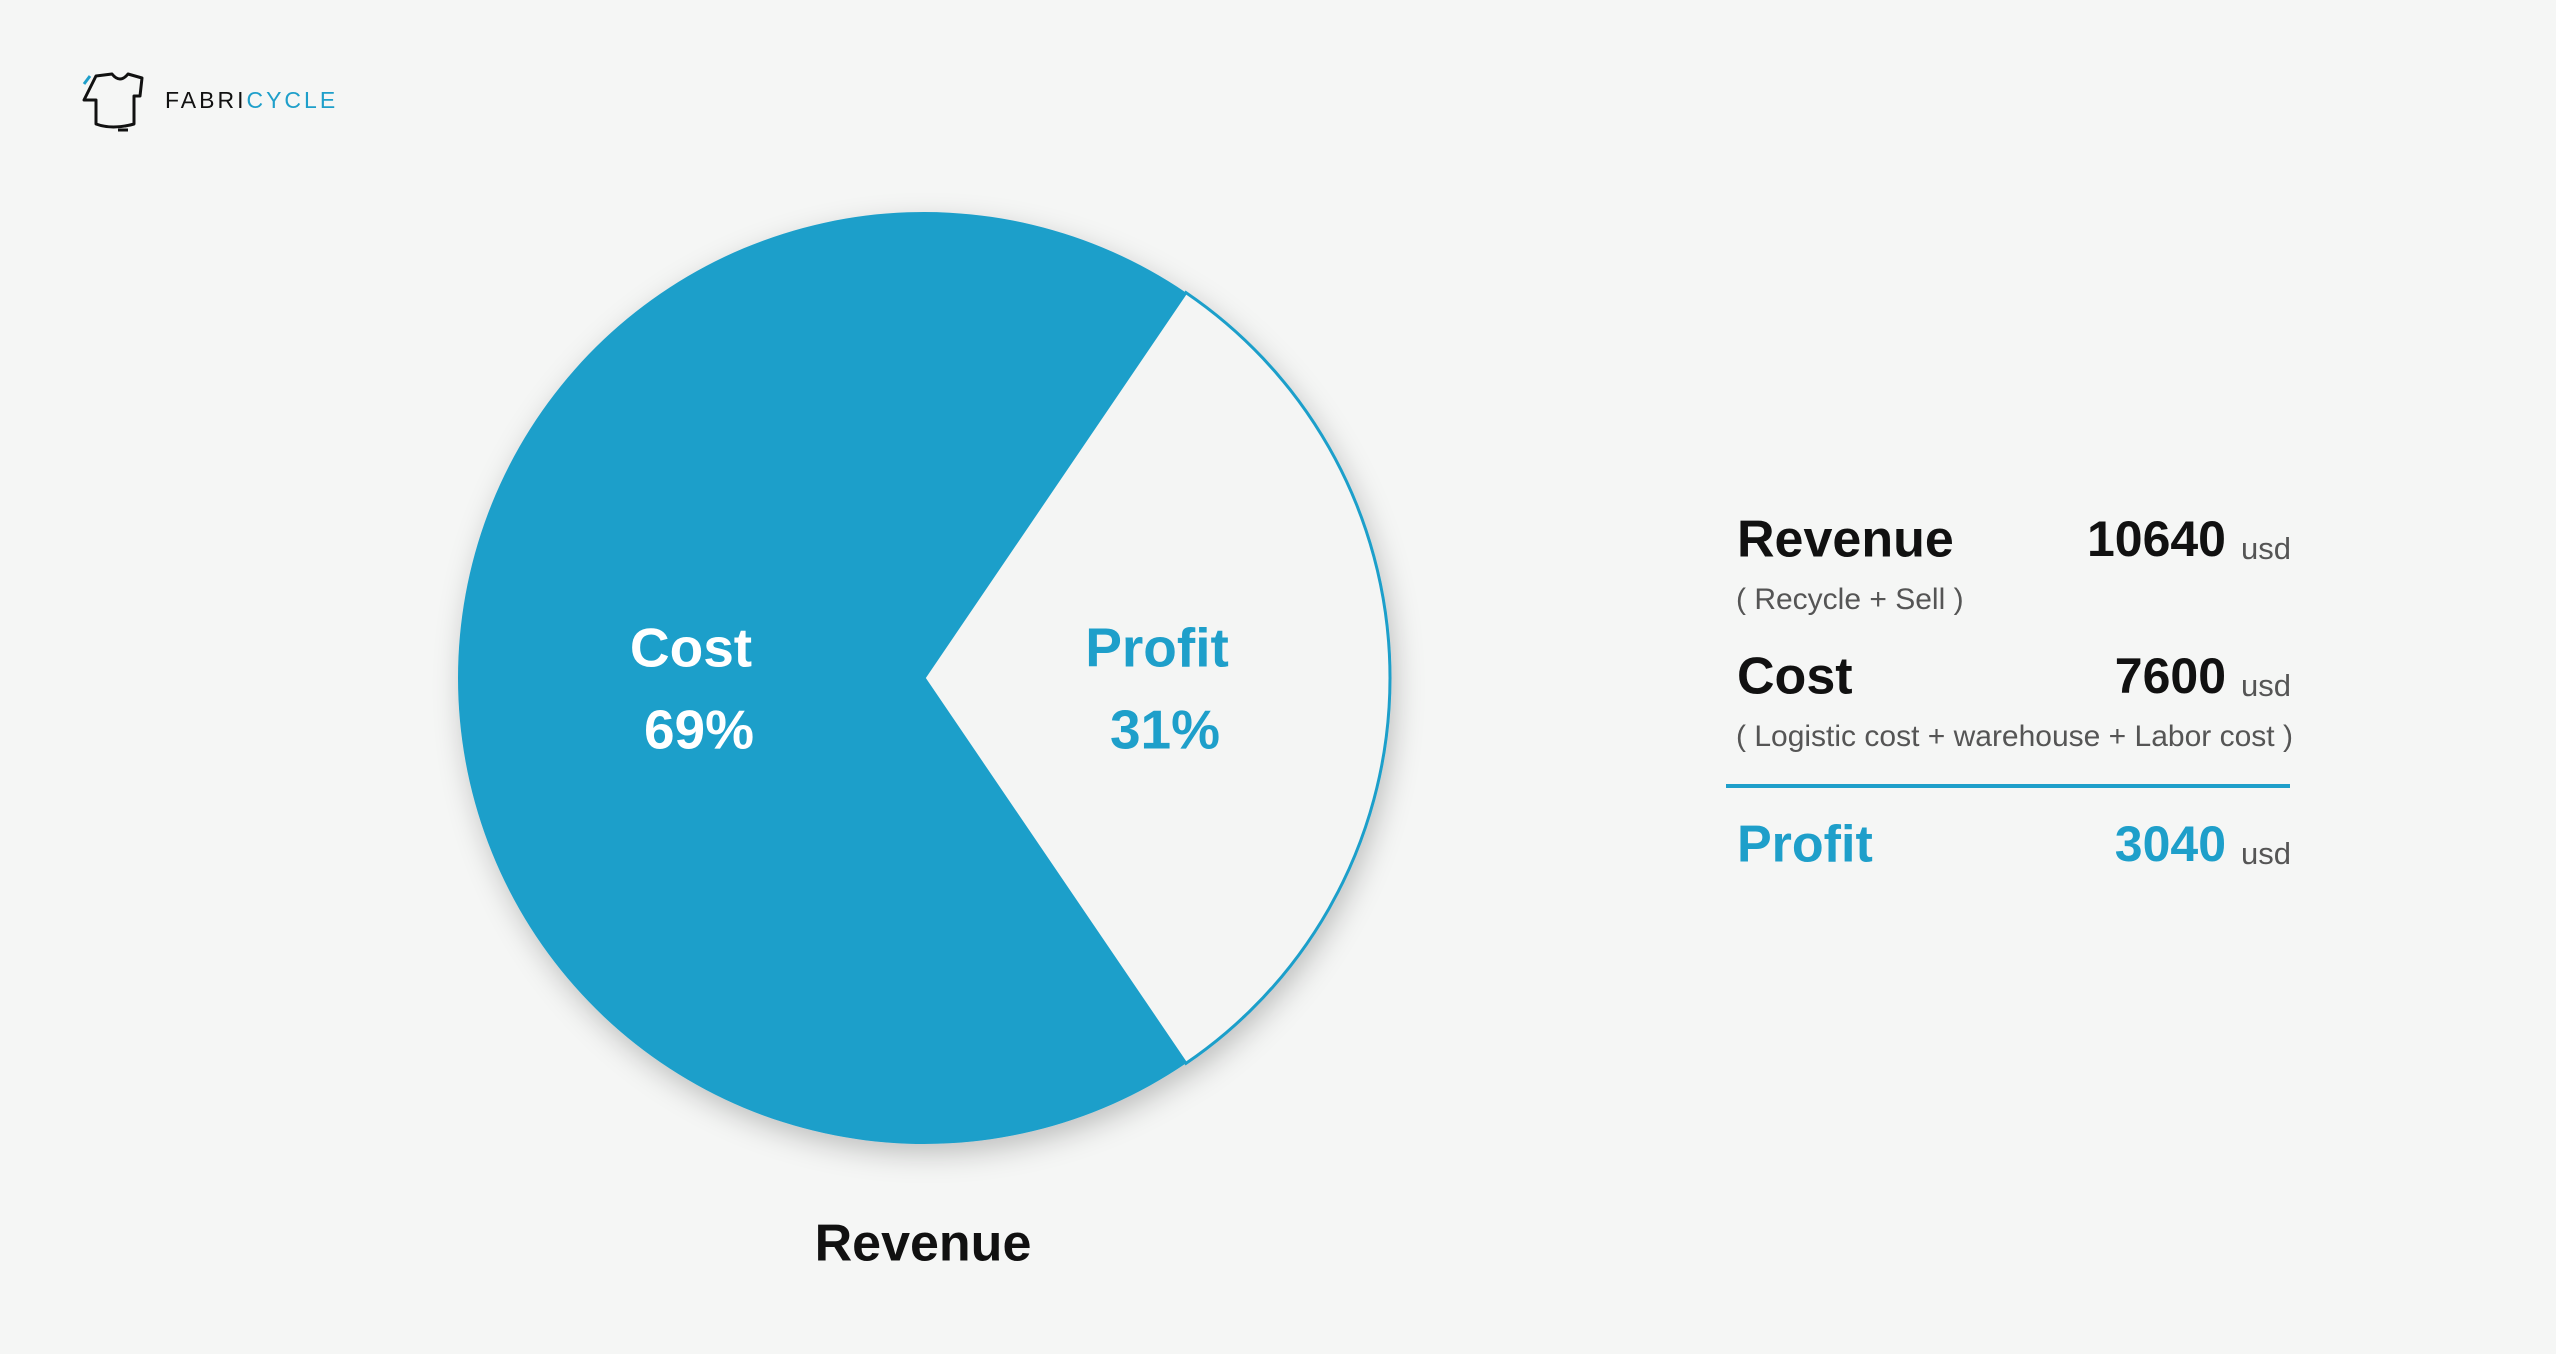 This screenshot has width=2556, height=1354. I want to click on slice-name: Cost, so click(691, 648).